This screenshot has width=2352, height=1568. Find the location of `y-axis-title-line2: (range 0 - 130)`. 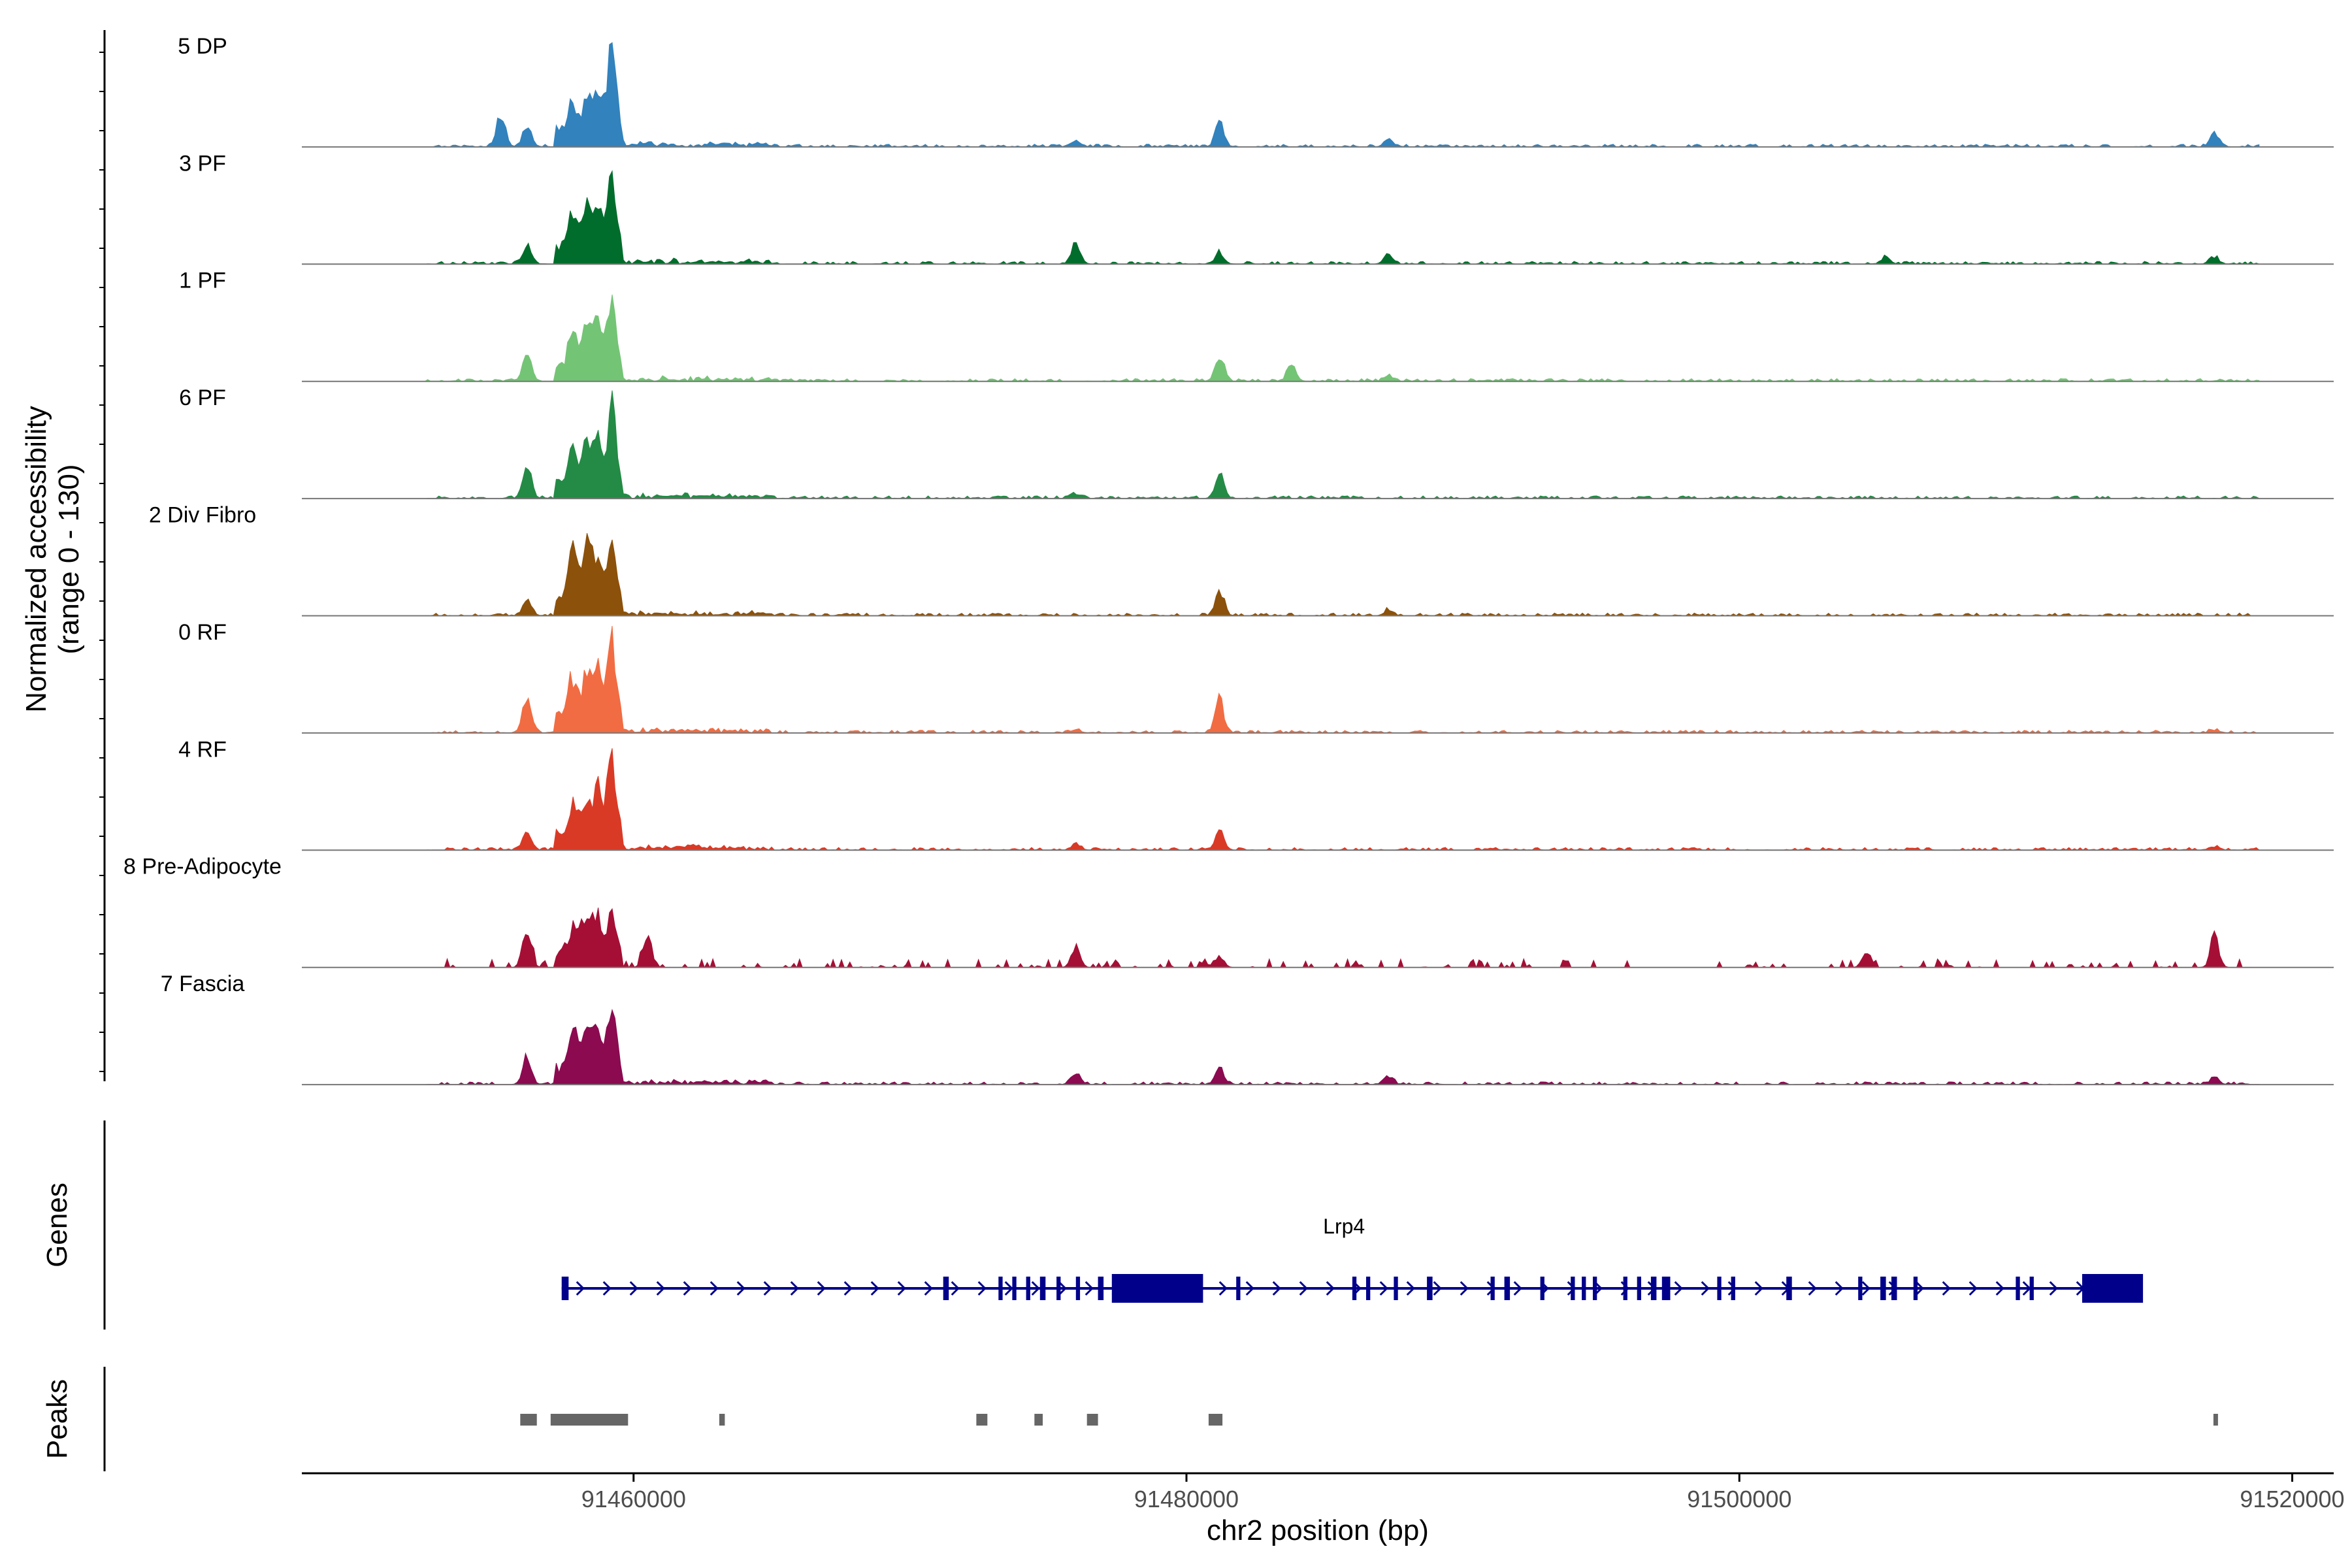

y-axis-title-line2: (range 0 - 130) is located at coordinates (69, 559).